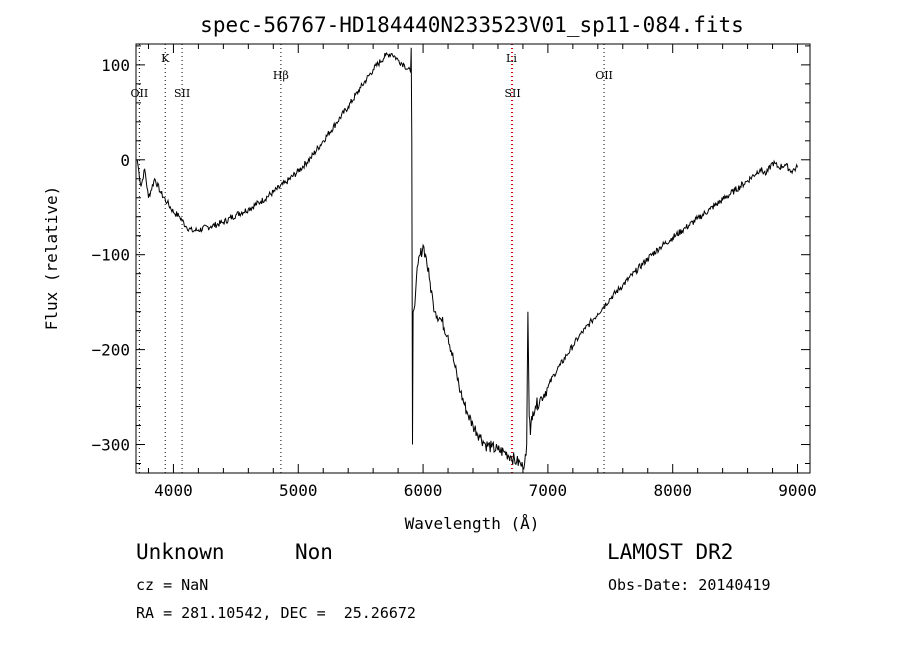 The width and height of the screenshot is (900, 650). What do you see at coordinates (670, 552) in the screenshot?
I see `survey-name: LAMOST DR2` at bounding box center [670, 552].